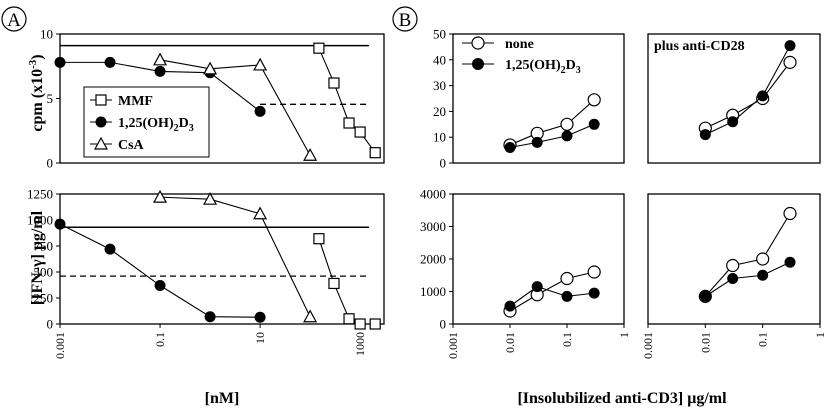 Image resolution: width=828 pixels, height=413 pixels. Describe the element at coordinates (439, 34) in the screenshot. I see `b-top-left-y-tick-label: 50` at that location.